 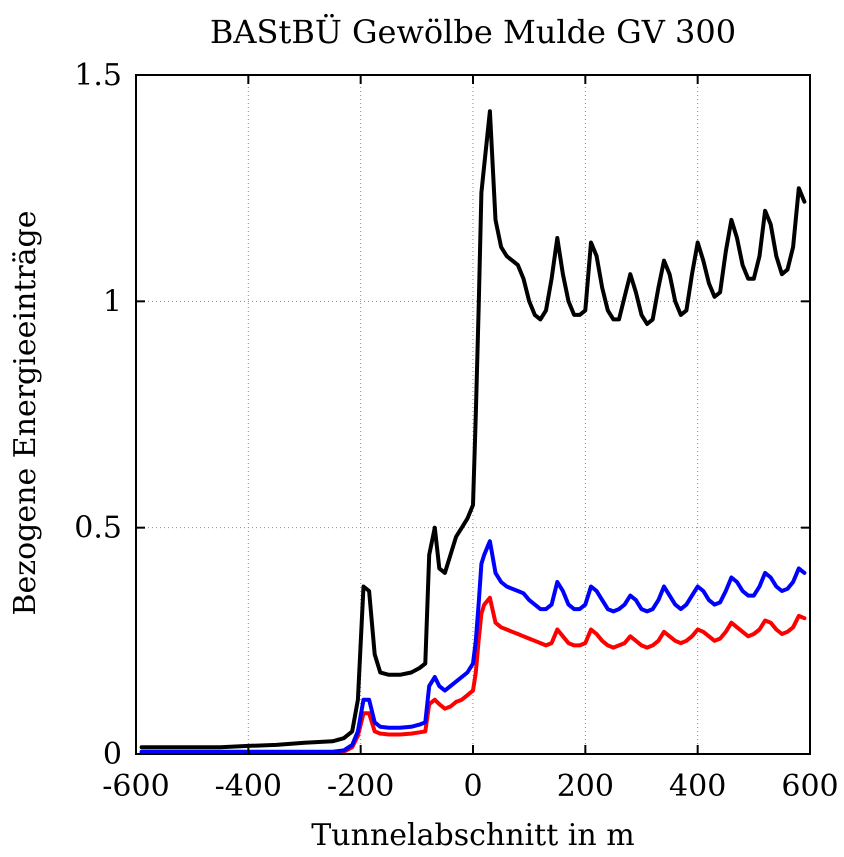 I want to click on x-tick-label: -600, so click(x=135, y=786).